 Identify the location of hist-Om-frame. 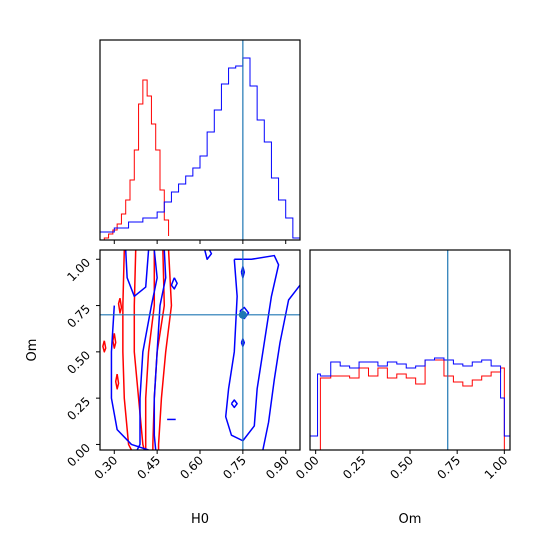
(410, 350).